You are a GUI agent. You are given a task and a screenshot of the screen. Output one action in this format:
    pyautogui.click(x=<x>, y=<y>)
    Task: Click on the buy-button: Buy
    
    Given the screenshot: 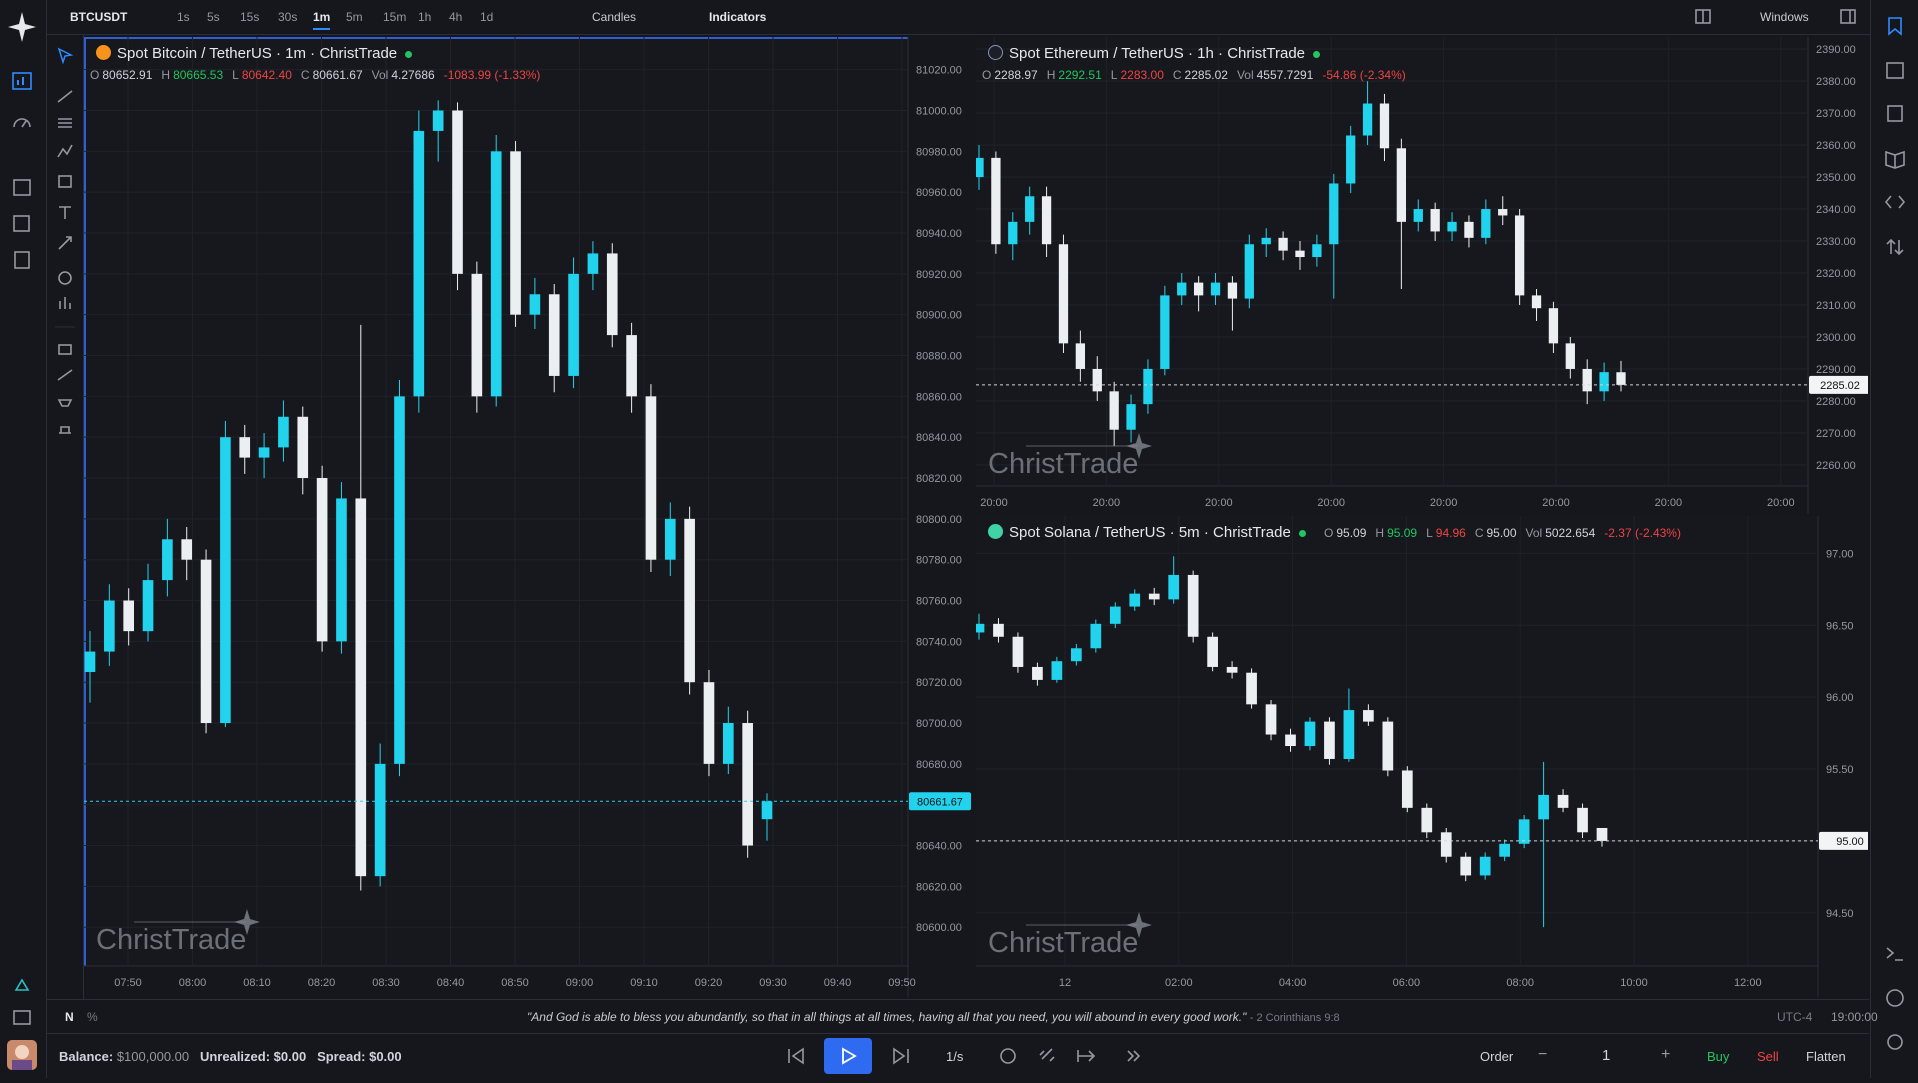 What is the action you would take?
    pyautogui.click(x=1718, y=1056)
    